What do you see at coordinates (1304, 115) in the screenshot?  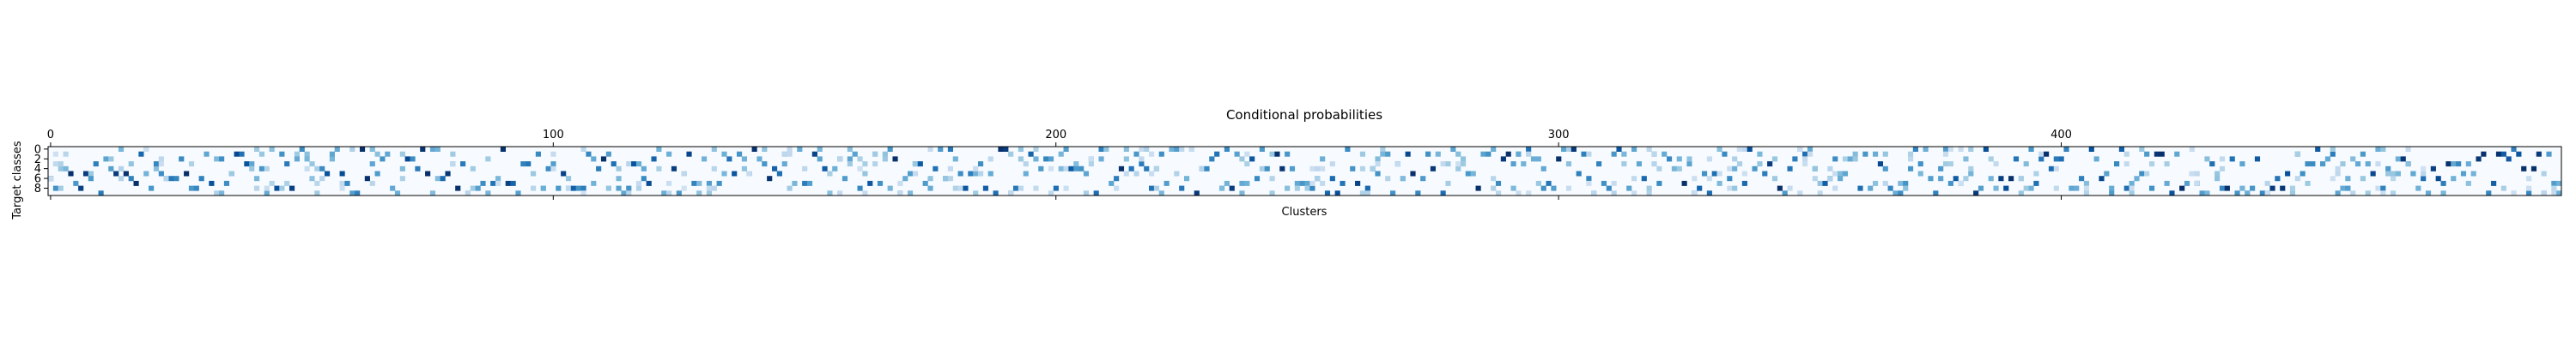 I see `chart-title: Conditional probabilities` at bounding box center [1304, 115].